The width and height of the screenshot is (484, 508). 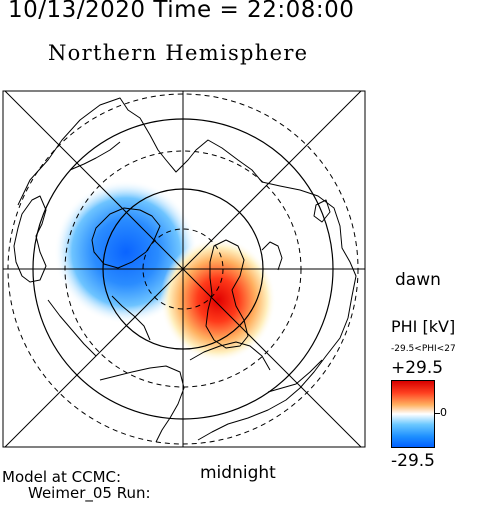 I want to click on page-title: Northern Hemisphere, so click(x=178, y=53).